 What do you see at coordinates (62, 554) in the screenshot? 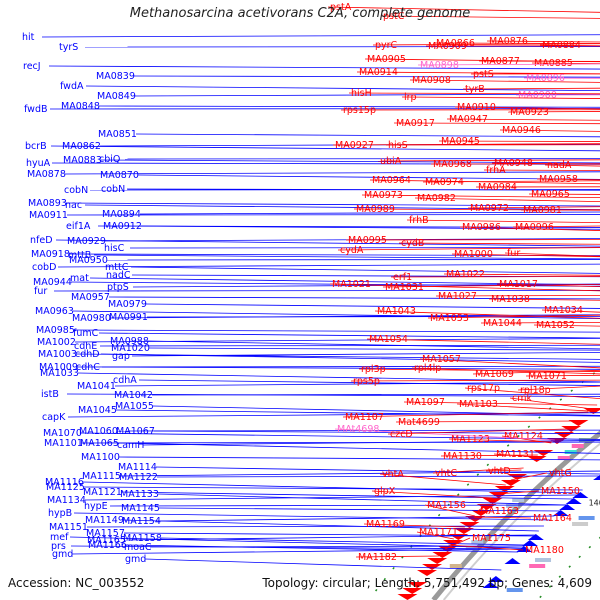
I see `gene-label-gmd: gmd` at bounding box center [62, 554].